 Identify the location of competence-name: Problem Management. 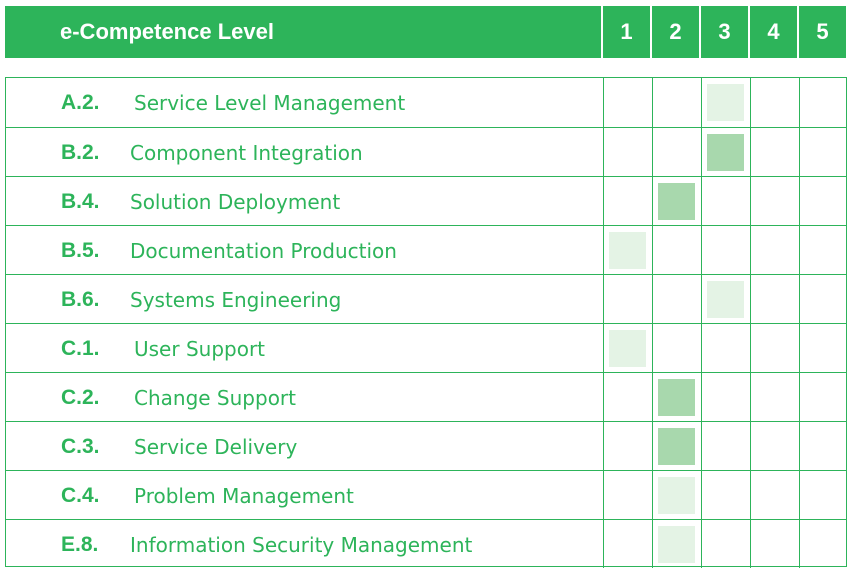
(244, 495).